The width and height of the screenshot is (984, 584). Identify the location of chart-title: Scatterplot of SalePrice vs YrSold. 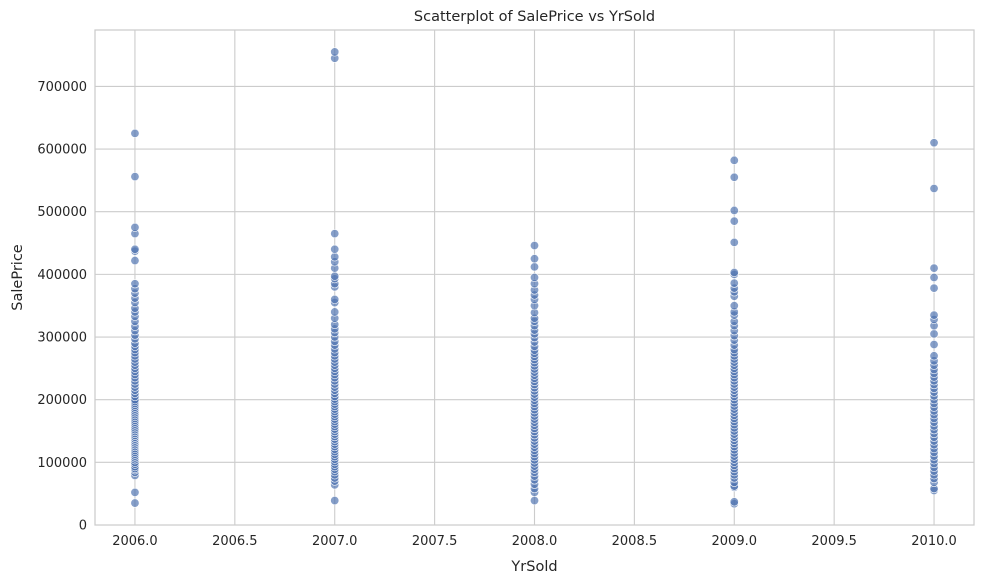
(534, 17).